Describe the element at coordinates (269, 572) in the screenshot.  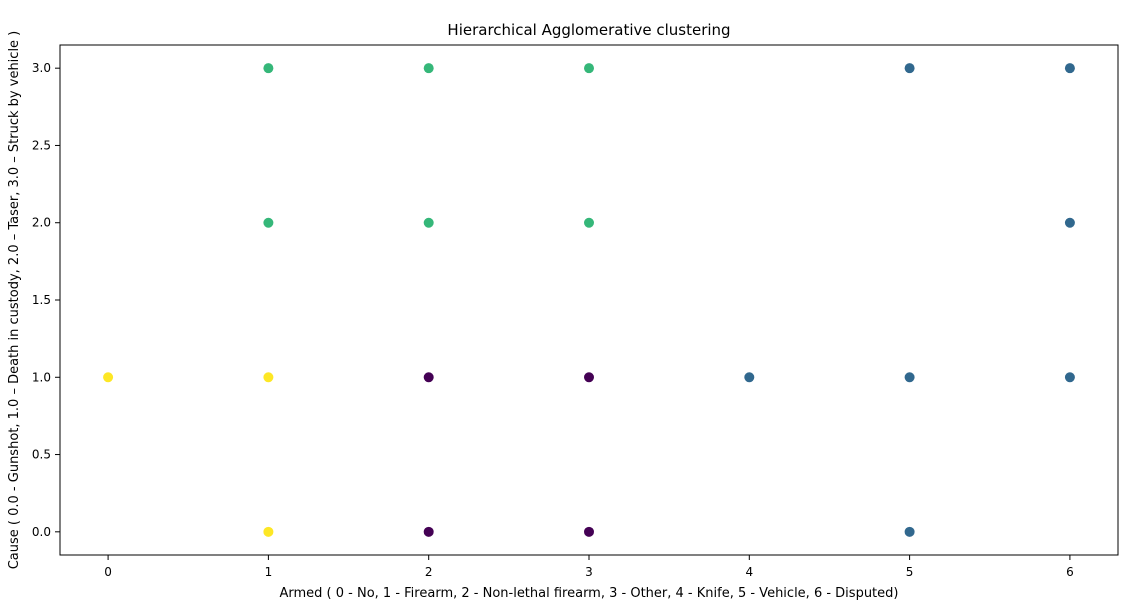
I see `x-tick-label: 1` at that location.